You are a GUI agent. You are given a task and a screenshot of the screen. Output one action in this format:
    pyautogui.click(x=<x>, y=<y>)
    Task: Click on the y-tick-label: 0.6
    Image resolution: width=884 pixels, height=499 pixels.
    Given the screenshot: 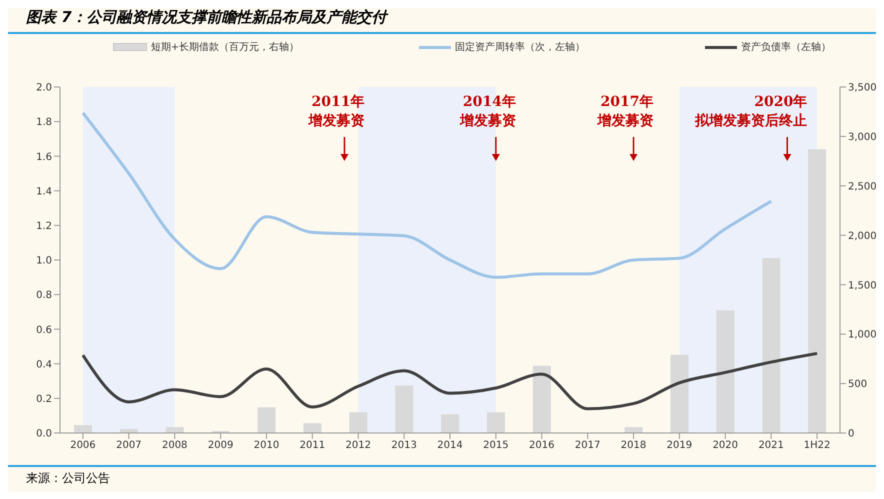 What is the action you would take?
    pyautogui.click(x=44, y=330)
    